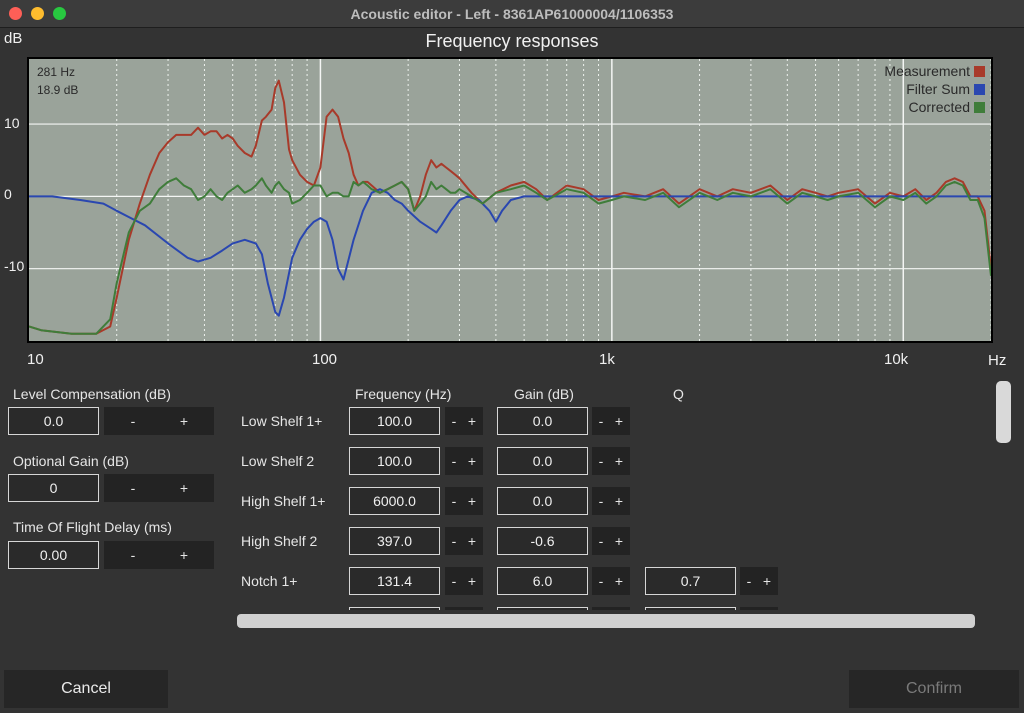 The height and width of the screenshot is (713, 1024). I want to click on confirm-button: Confirm, so click(934, 689).